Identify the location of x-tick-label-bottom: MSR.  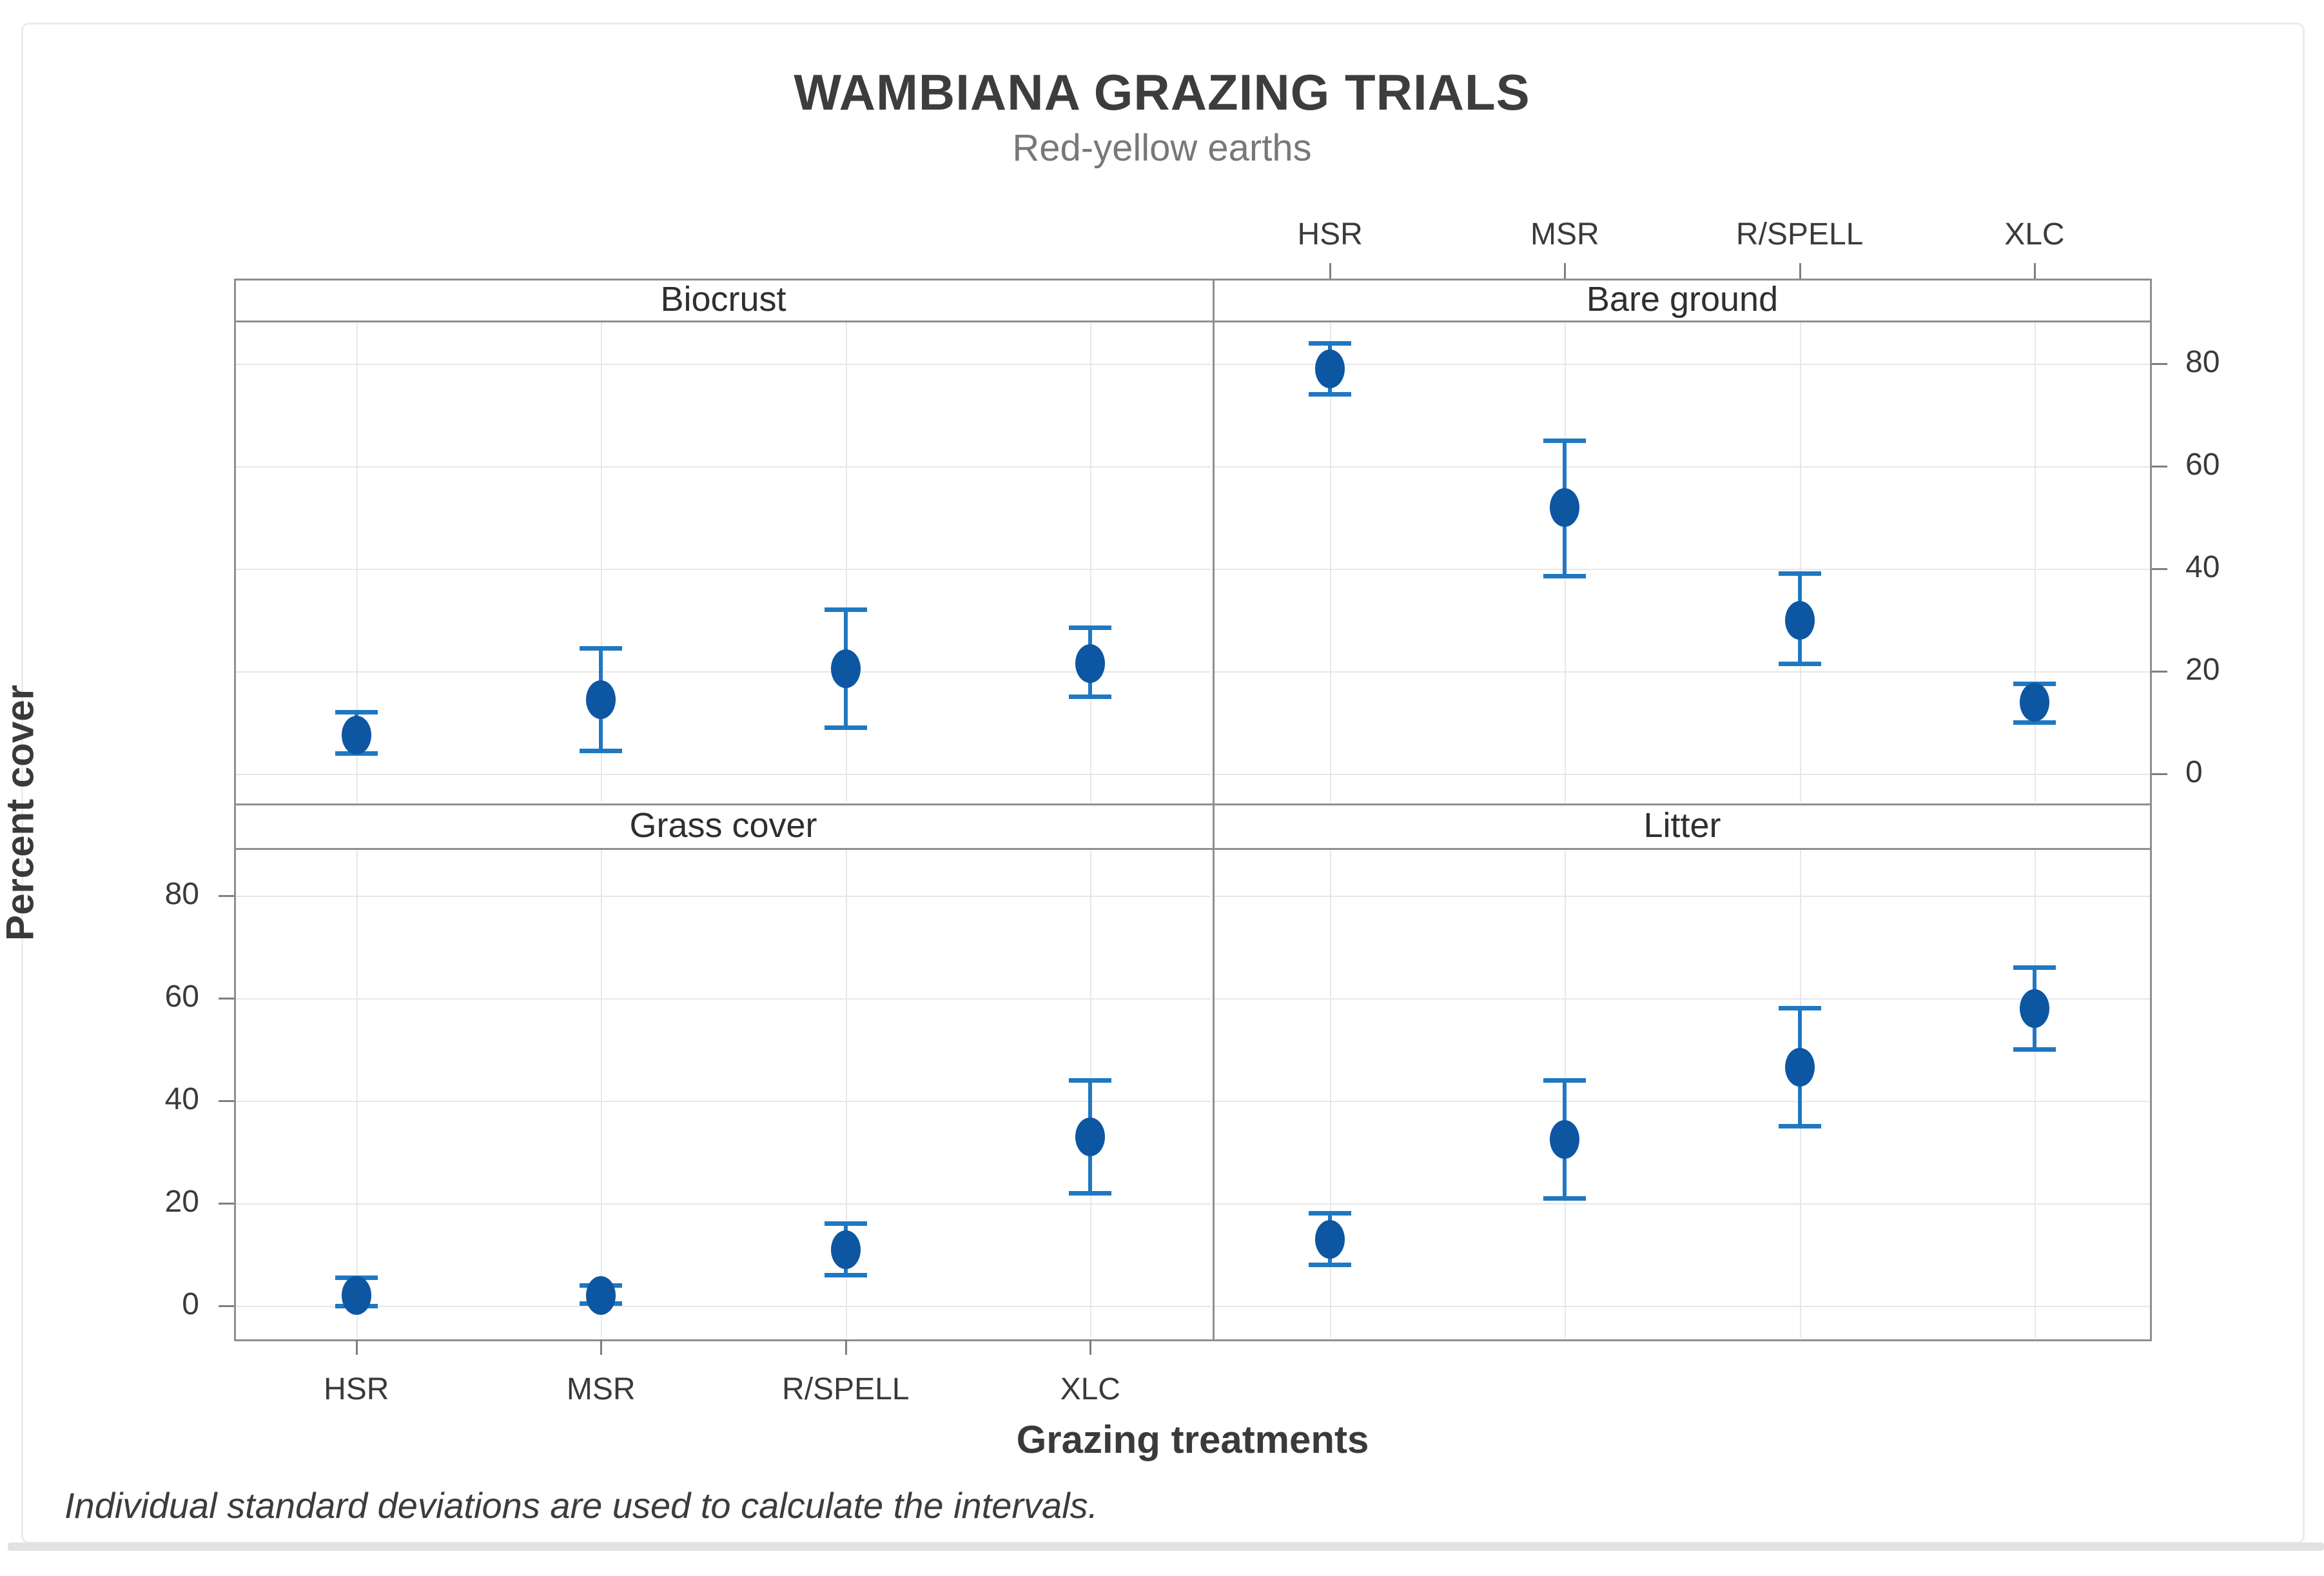
(601, 1389).